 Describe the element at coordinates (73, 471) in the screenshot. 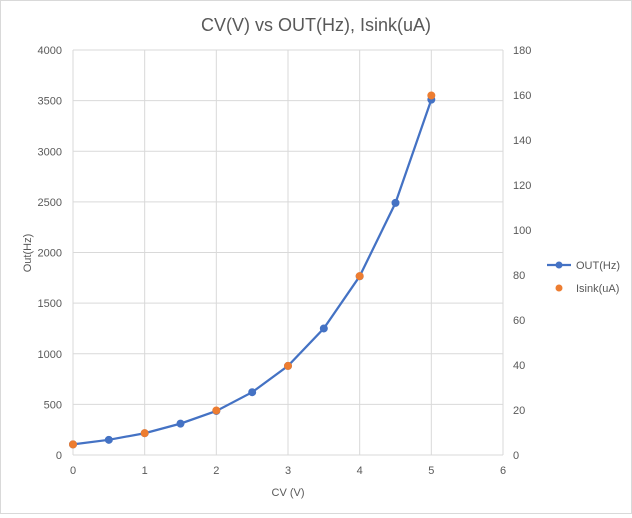

I see `x-tick-label: 0` at that location.